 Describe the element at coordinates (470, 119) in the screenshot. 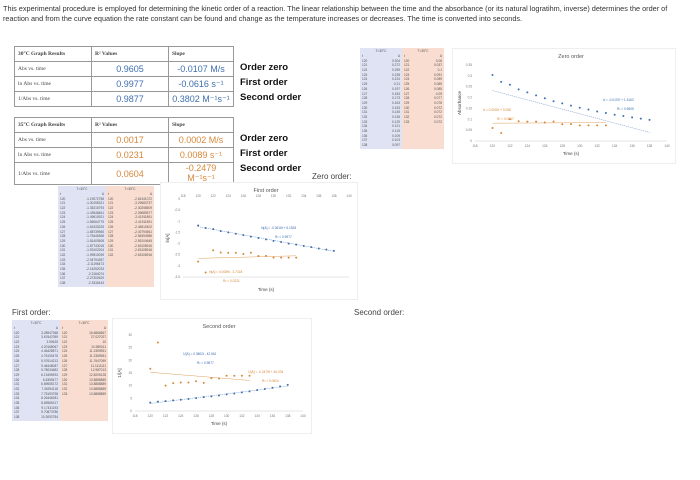

I see `y-tick-label: 0.1` at that location.